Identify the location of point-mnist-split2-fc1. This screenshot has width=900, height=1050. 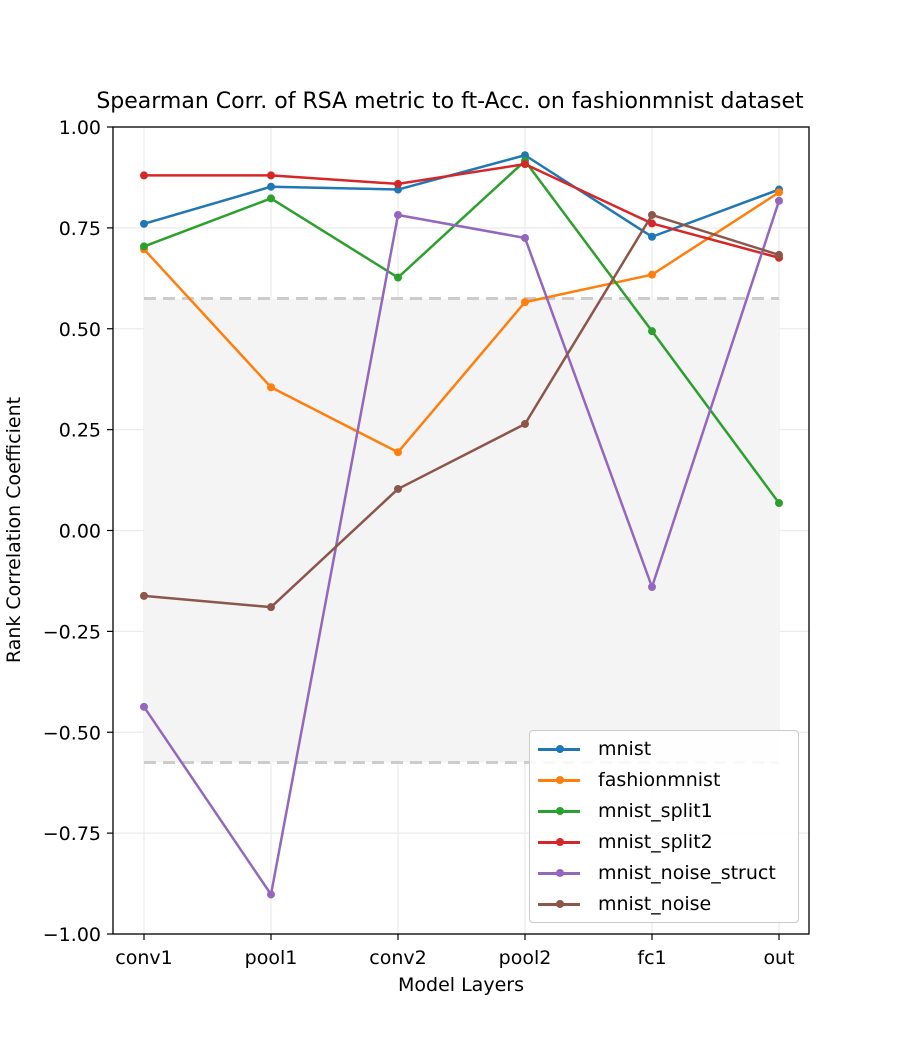
(652, 223).